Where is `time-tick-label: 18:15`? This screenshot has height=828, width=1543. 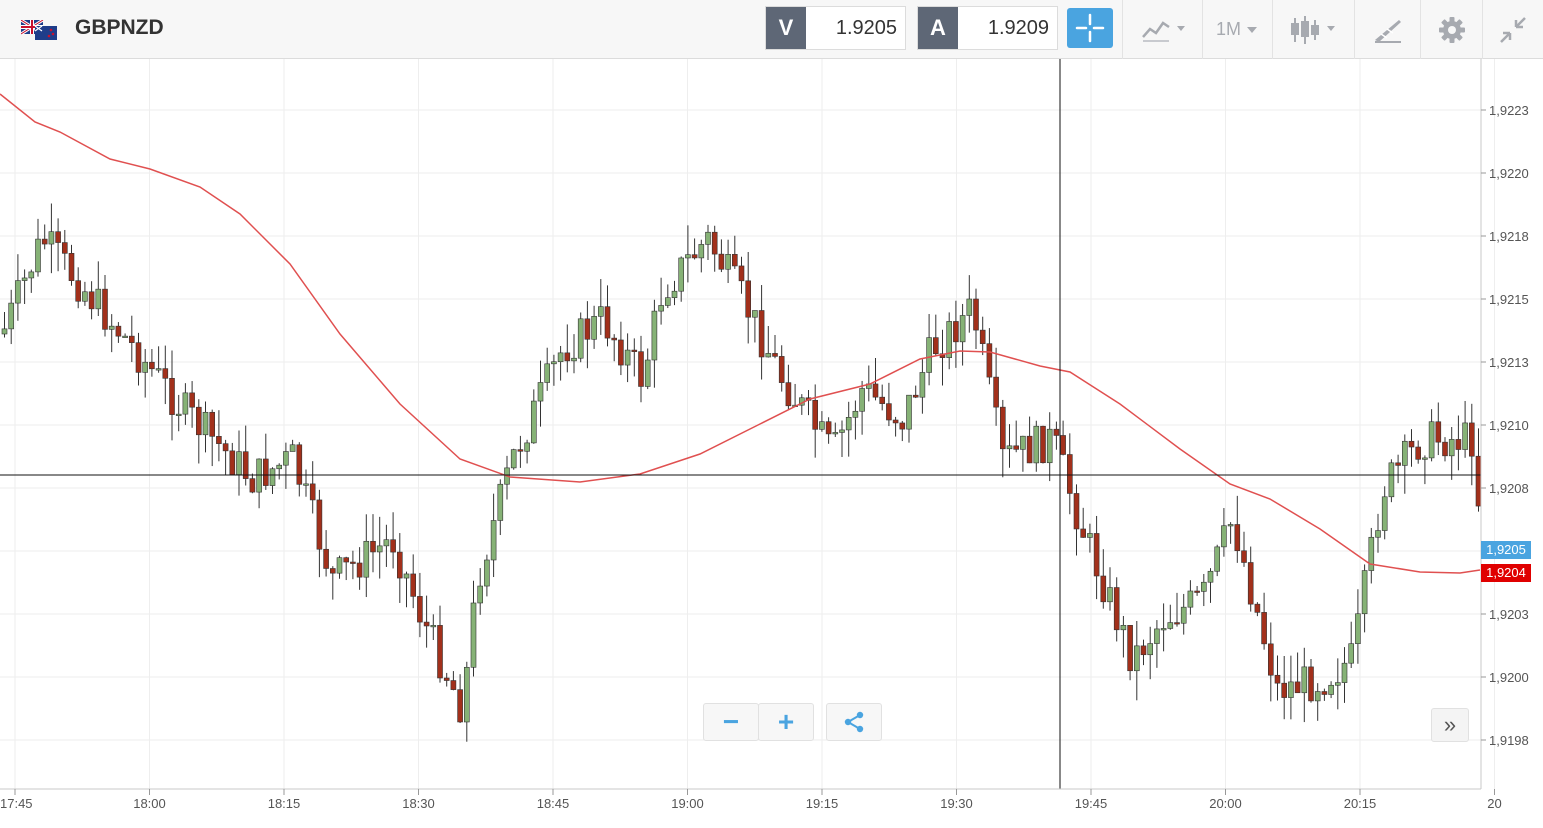 time-tick-label: 18:15 is located at coordinates (284, 803).